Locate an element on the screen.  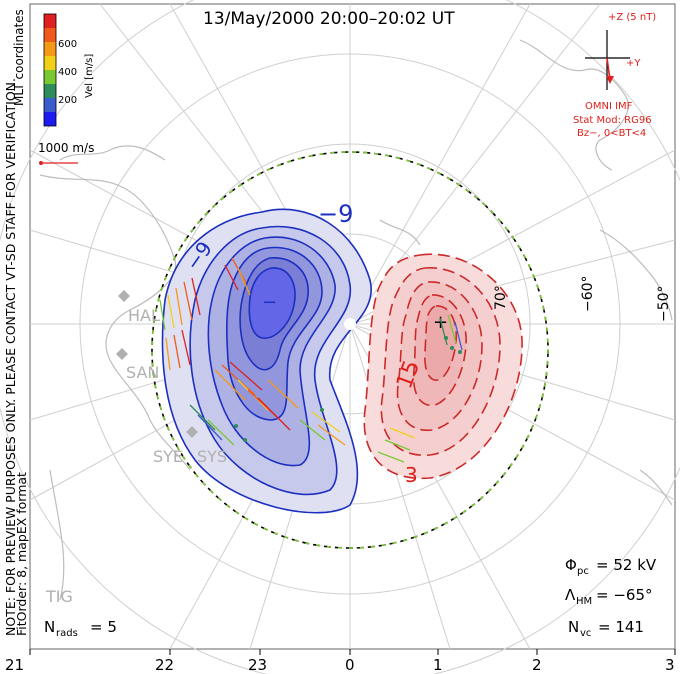
stat-lambda-hm: Λ HM = −65° is located at coordinates (609, 596).